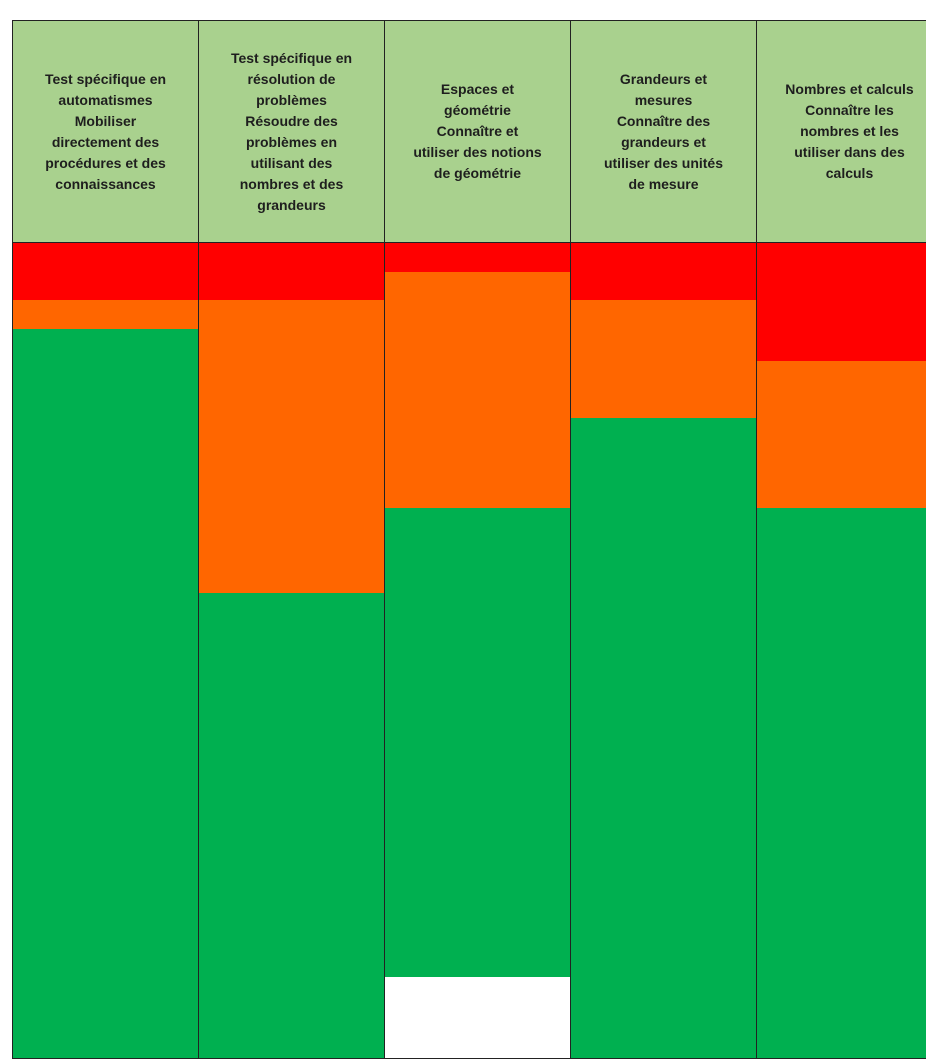 This screenshot has width=926, height=1061. Describe the element at coordinates (477, 89) in the screenshot. I see `header-text: Espaces et` at that location.